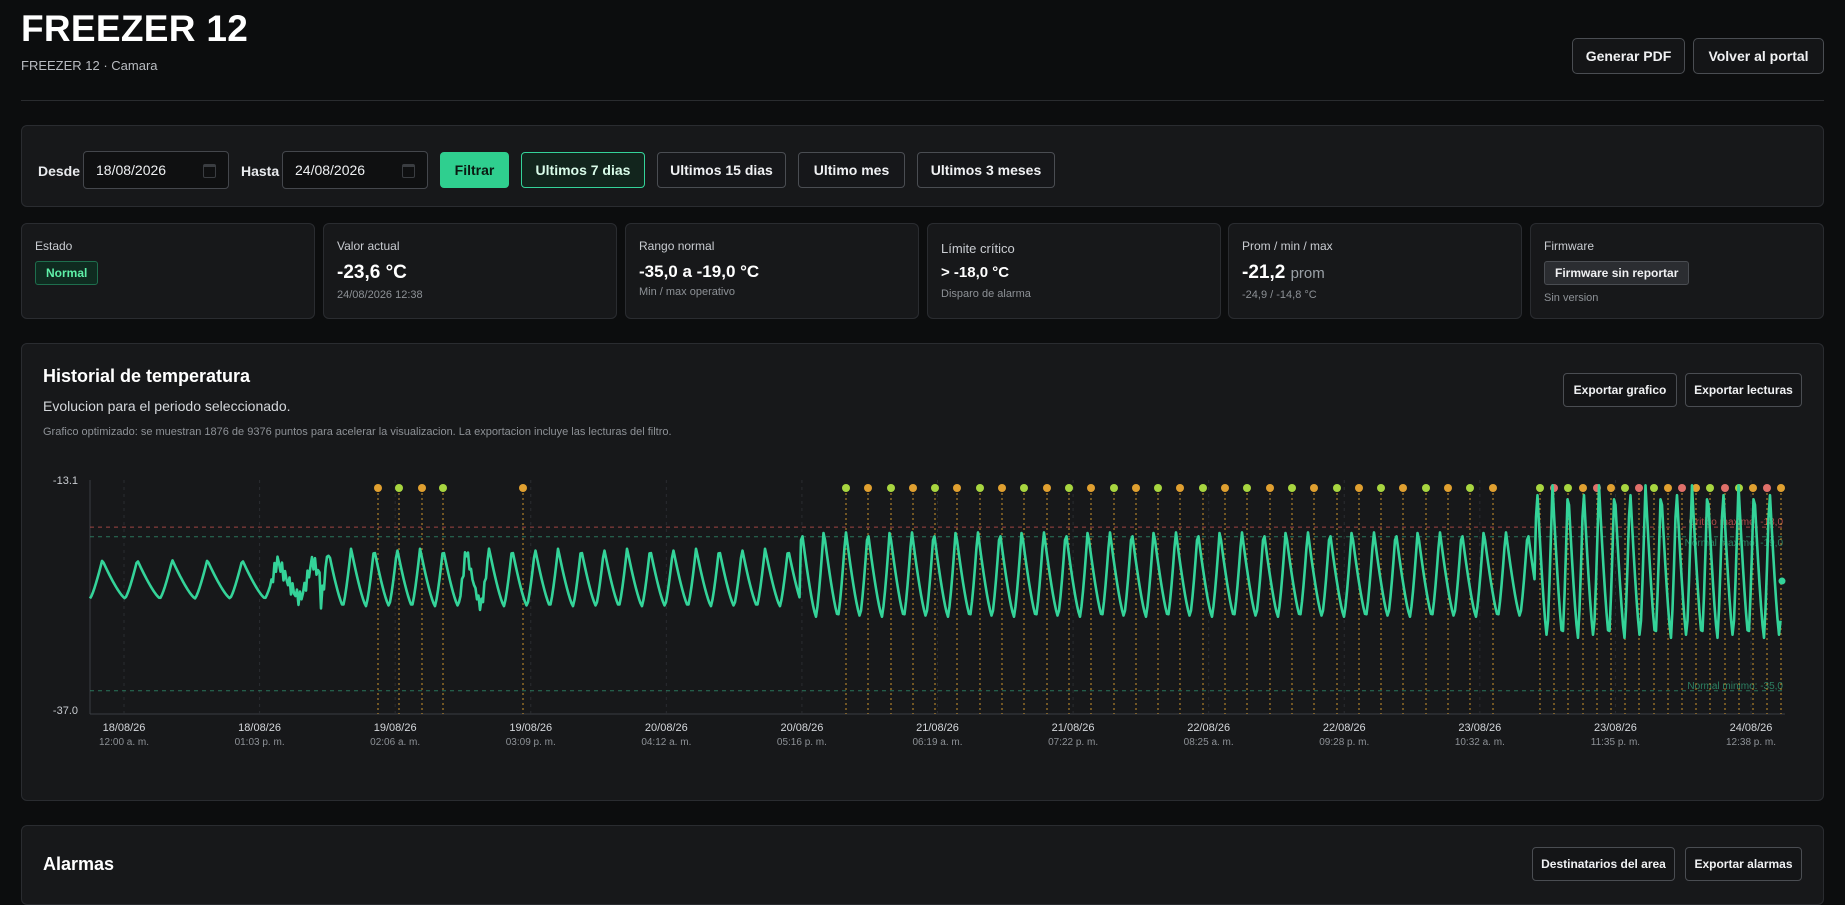 Image resolution: width=1845 pixels, height=905 pixels. Describe the element at coordinates (1782, 581) in the screenshot. I see `last-reading-point` at that location.